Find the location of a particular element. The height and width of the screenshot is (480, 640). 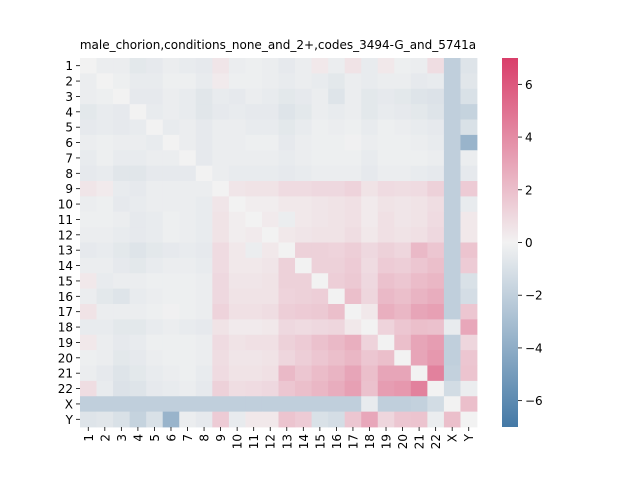

heatmap-cell-5-Y is located at coordinates (469, 127).